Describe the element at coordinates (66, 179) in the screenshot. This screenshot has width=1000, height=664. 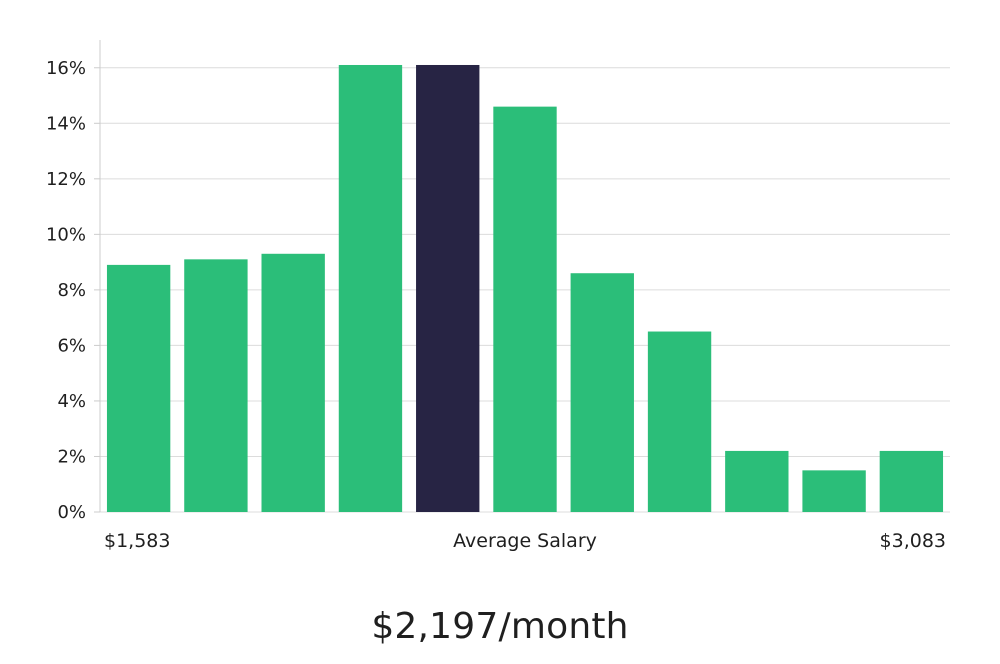
I see `y-tick-label: 12%` at that location.